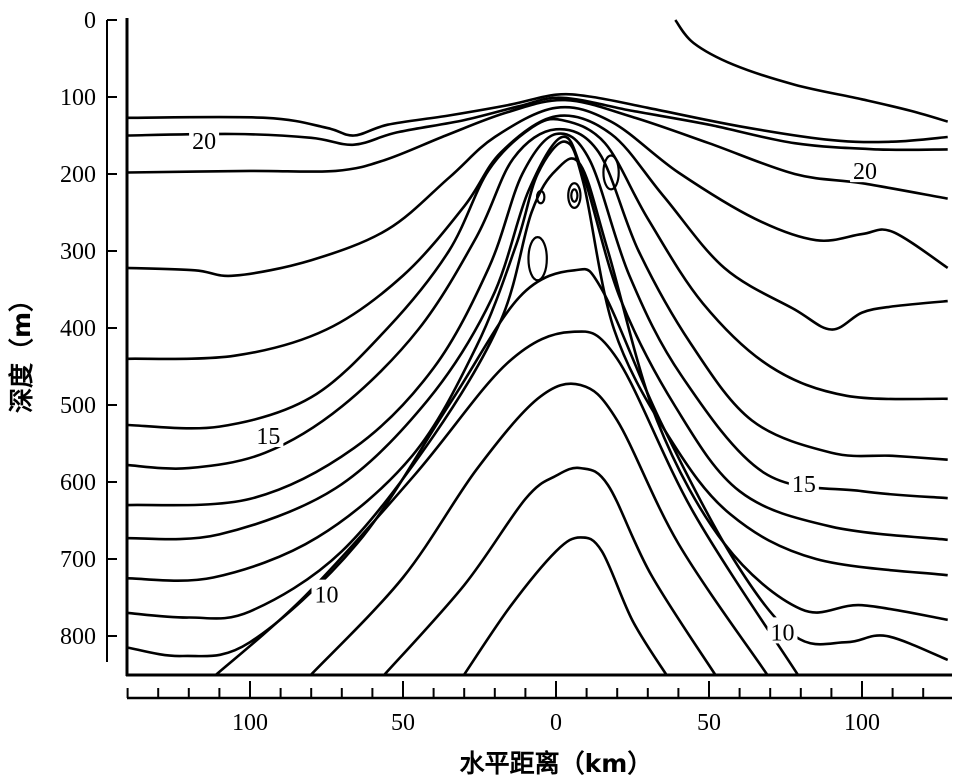 The image size is (956, 780). Describe the element at coordinates (556, 723) in the screenshot. I see `x-tick-label: 0` at that location.